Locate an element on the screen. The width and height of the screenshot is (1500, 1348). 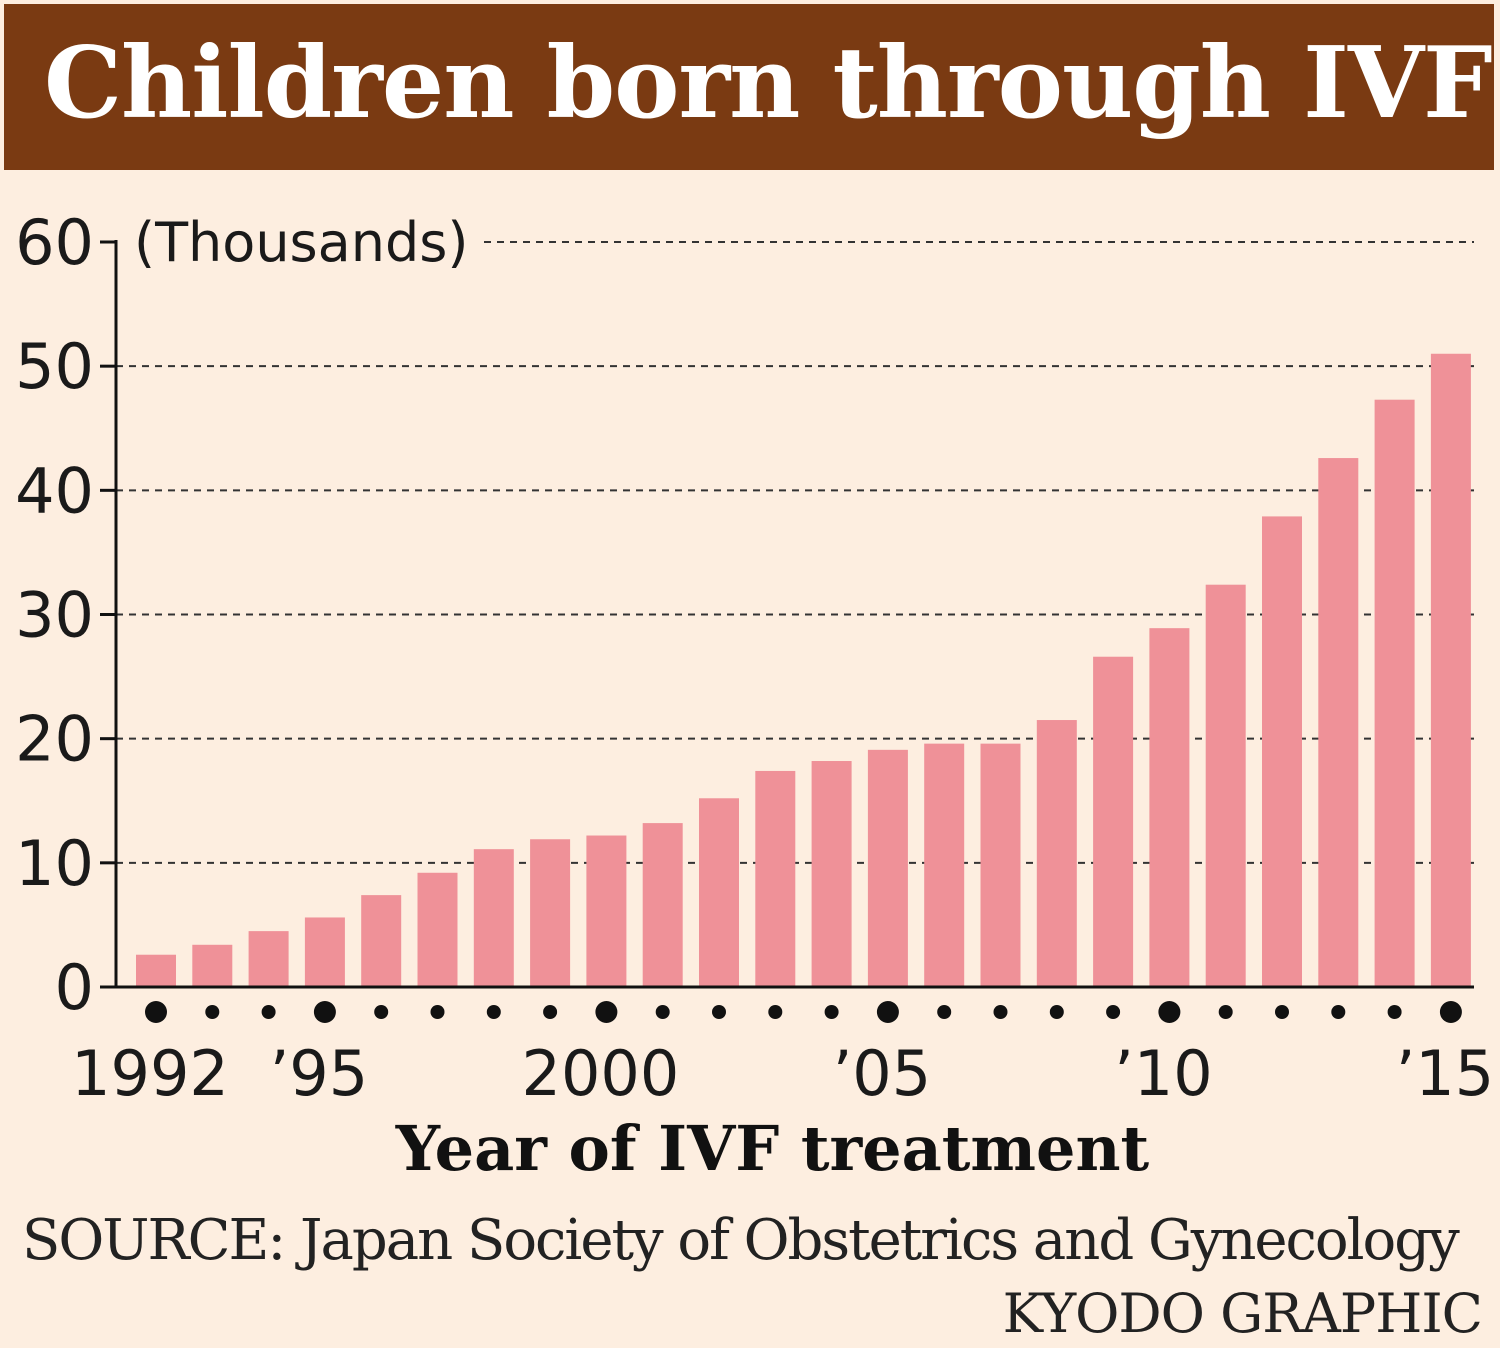
bar-2002 is located at coordinates (719, 892).